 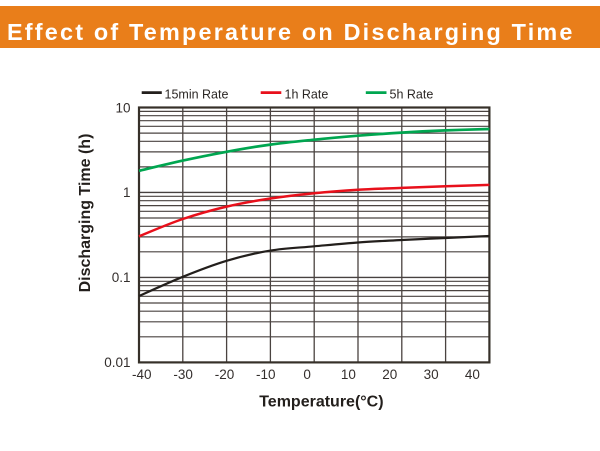 I want to click on svg-text: 0.01, so click(x=117, y=362).